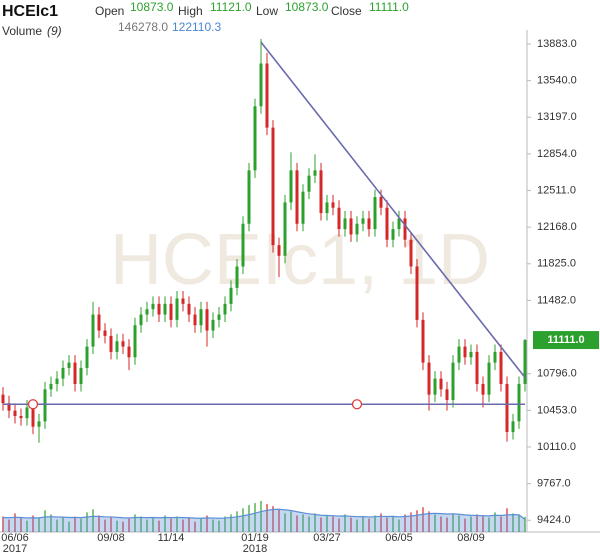 This screenshot has height=558, width=600. Describe the element at coordinates (54, 31) in the screenshot. I see `volume-period: (9)` at that location.